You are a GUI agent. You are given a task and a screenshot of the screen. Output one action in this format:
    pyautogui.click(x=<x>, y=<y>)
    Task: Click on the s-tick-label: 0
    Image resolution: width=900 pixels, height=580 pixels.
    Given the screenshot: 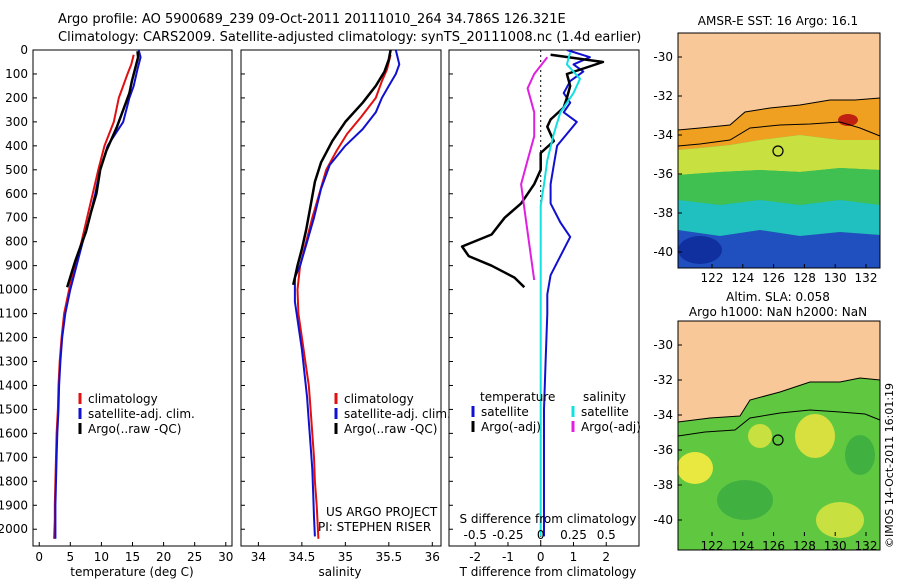 What is the action you would take?
    pyautogui.click(x=541, y=535)
    